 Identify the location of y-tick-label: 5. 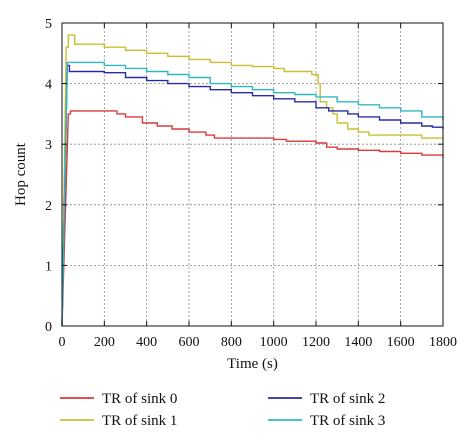
(48, 24).